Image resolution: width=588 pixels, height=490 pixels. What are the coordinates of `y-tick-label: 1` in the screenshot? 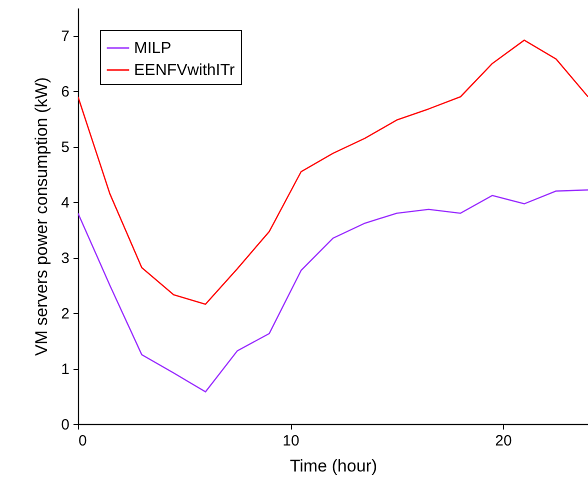 It's located at (65, 369).